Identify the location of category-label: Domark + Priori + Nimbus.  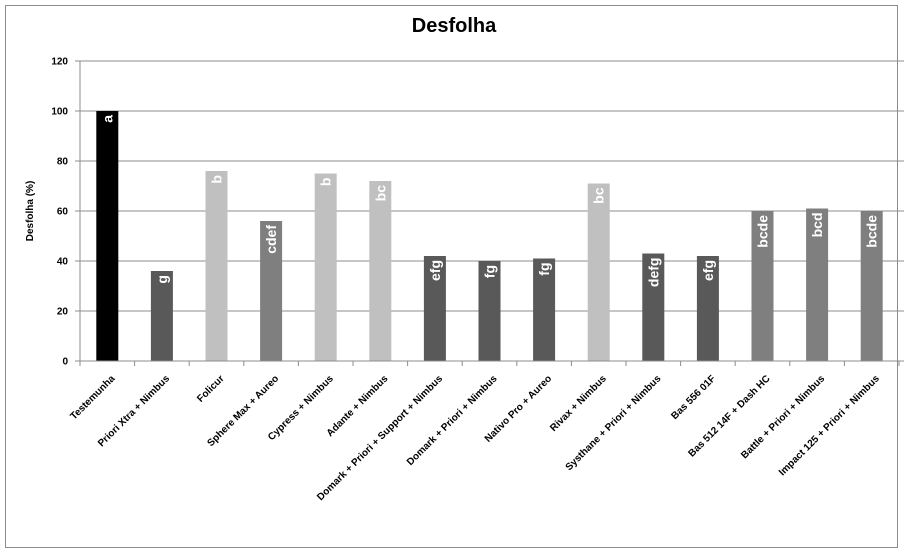
(452, 420).